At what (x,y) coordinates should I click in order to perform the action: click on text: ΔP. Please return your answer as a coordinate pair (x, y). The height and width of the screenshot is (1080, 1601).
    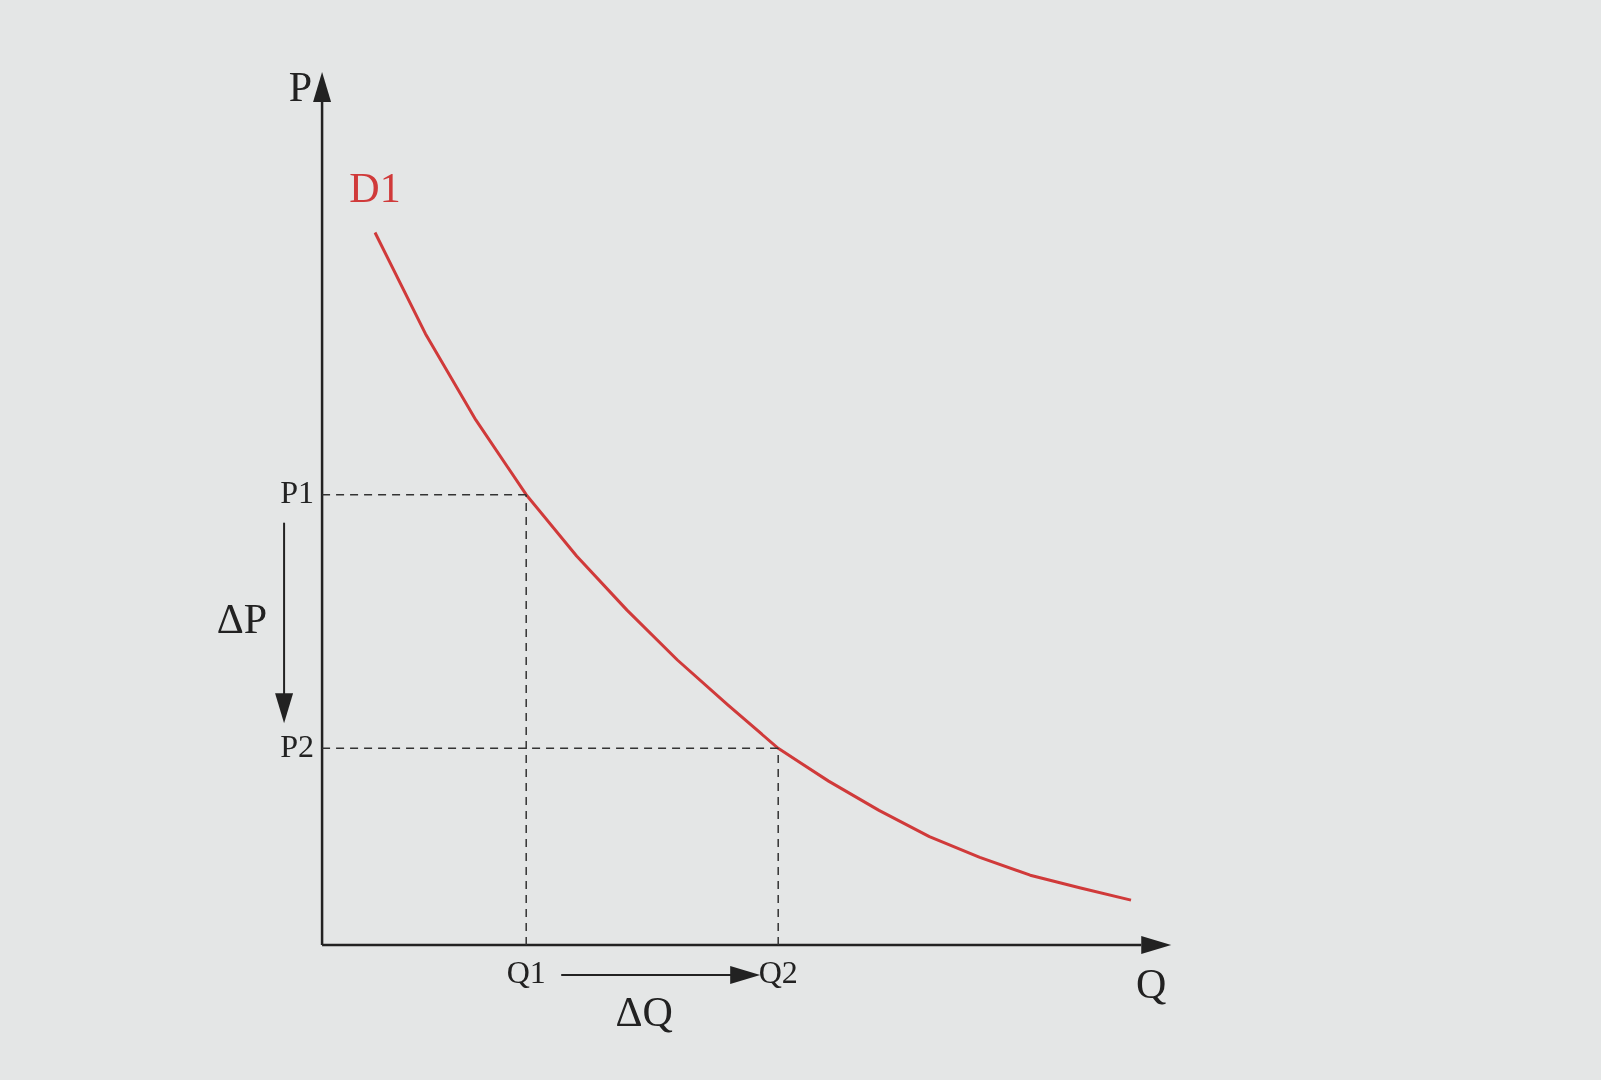
    Looking at the image, I should click on (242, 618).